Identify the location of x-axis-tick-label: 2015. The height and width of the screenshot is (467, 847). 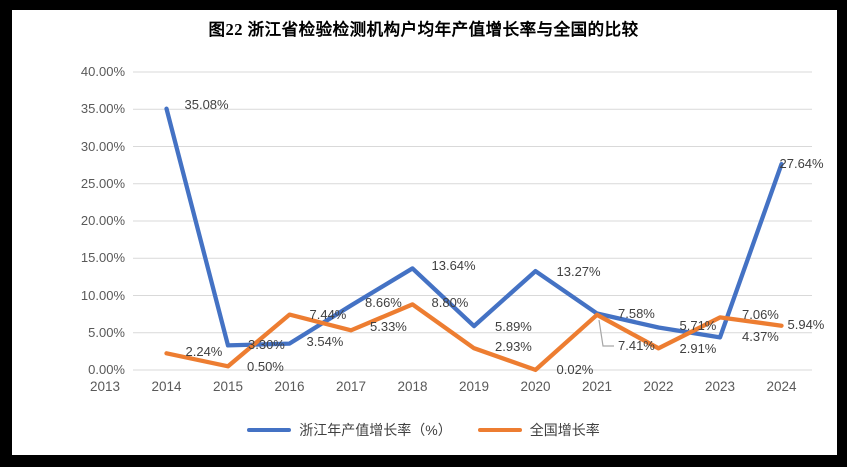
(228, 386).